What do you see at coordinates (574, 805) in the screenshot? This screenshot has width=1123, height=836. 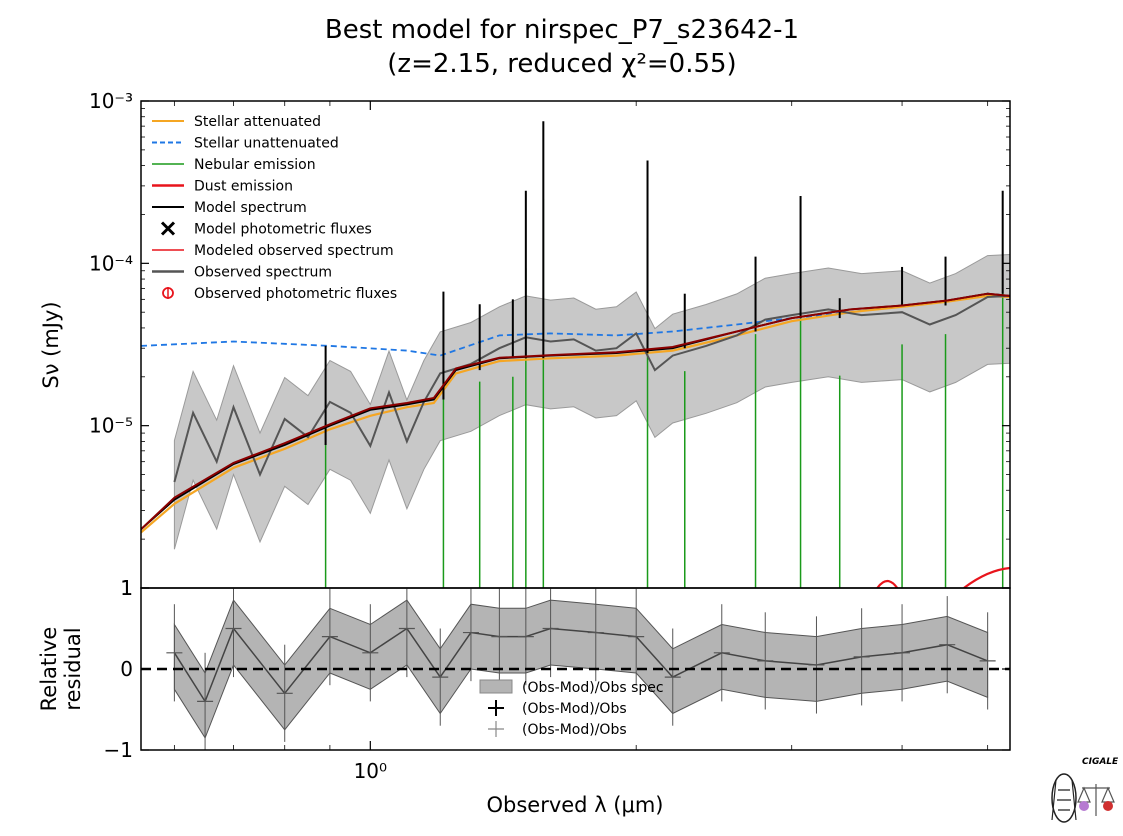 I see `x-axis-label: Observed λ (μm)` at bounding box center [574, 805].